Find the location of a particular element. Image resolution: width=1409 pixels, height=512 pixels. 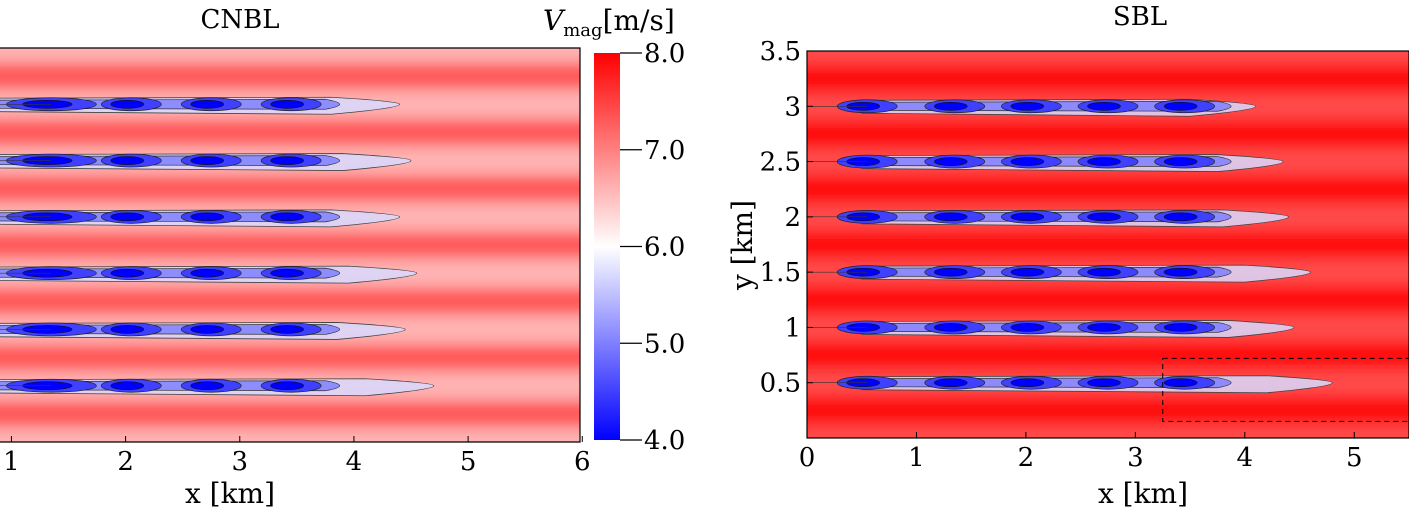

y-tick-label: 3.5 is located at coordinates (780, 52).